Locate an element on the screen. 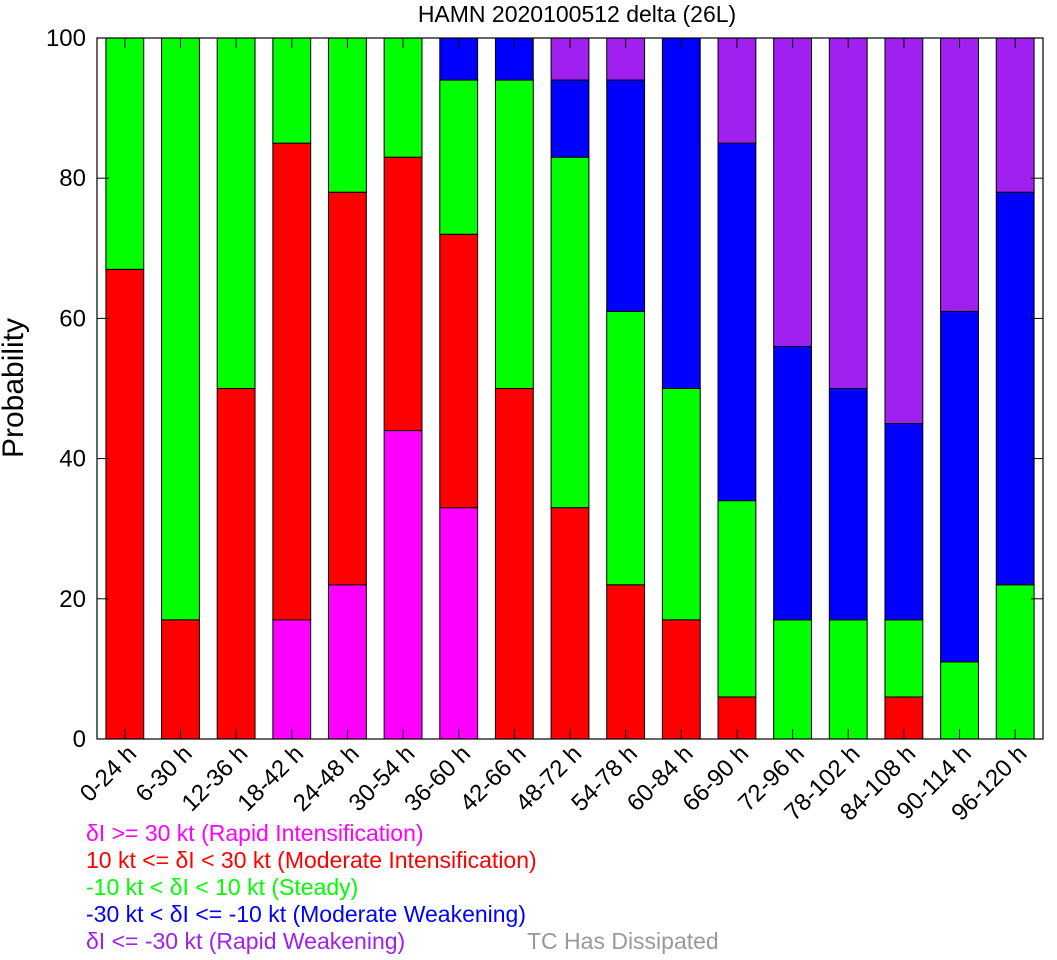 The width and height of the screenshot is (1057, 960). bar-segment-48-72h-s1 is located at coordinates (570, 623).